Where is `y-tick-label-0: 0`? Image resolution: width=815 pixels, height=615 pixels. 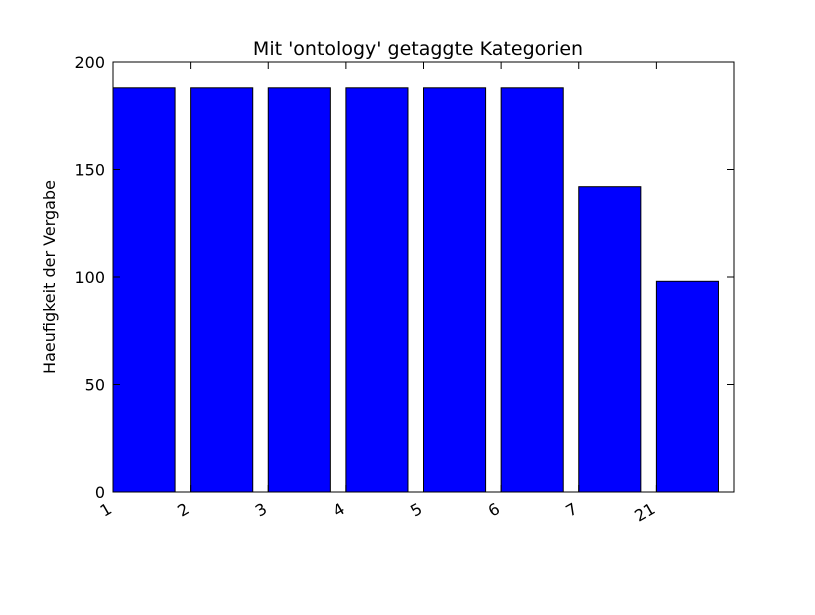 y-tick-label-0: 0 is located at coordinates (100, 492).